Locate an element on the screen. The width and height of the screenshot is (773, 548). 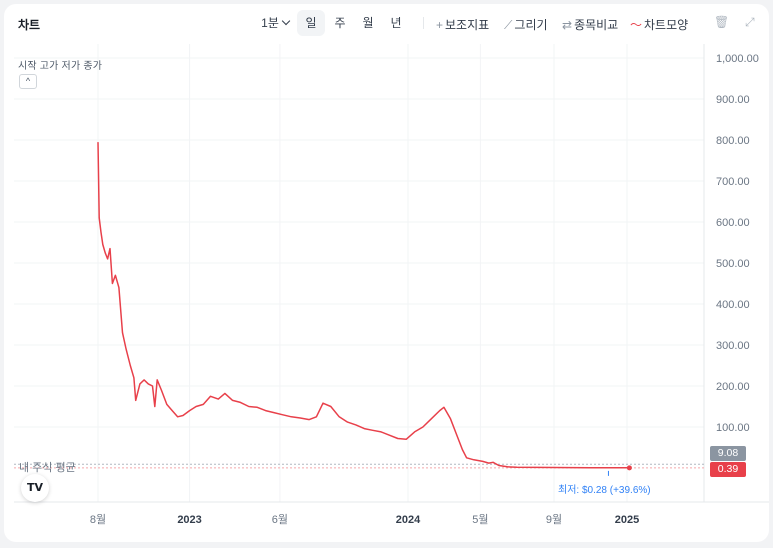
current-price-badge: 0.39 is located at coordinates (728, 469).